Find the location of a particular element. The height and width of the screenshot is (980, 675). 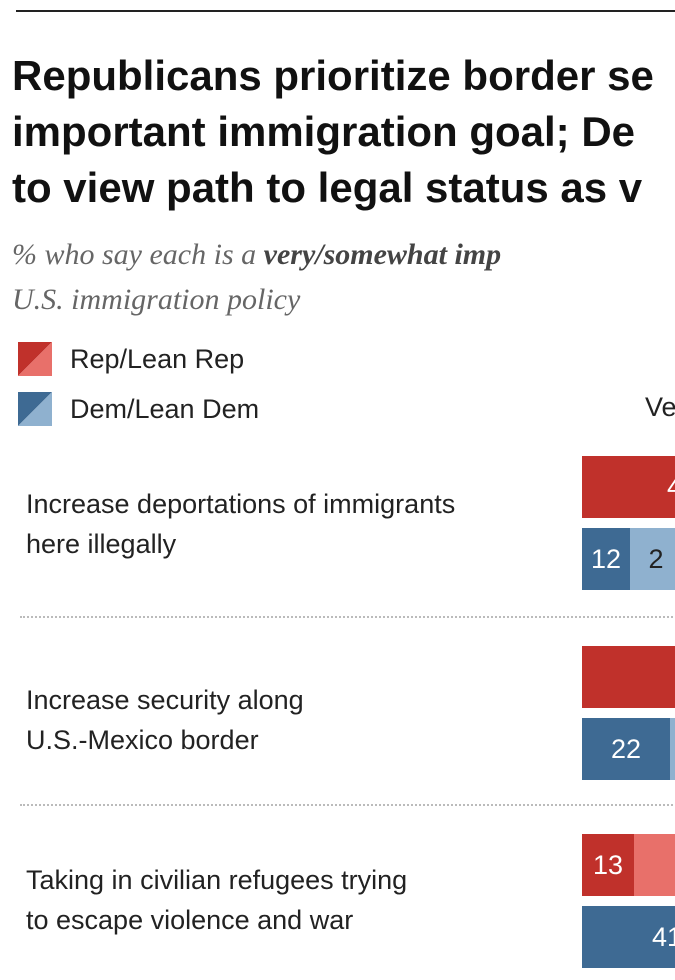

subtitle-emphasis: very/somewhat imp is located at coordinates (382, 254).